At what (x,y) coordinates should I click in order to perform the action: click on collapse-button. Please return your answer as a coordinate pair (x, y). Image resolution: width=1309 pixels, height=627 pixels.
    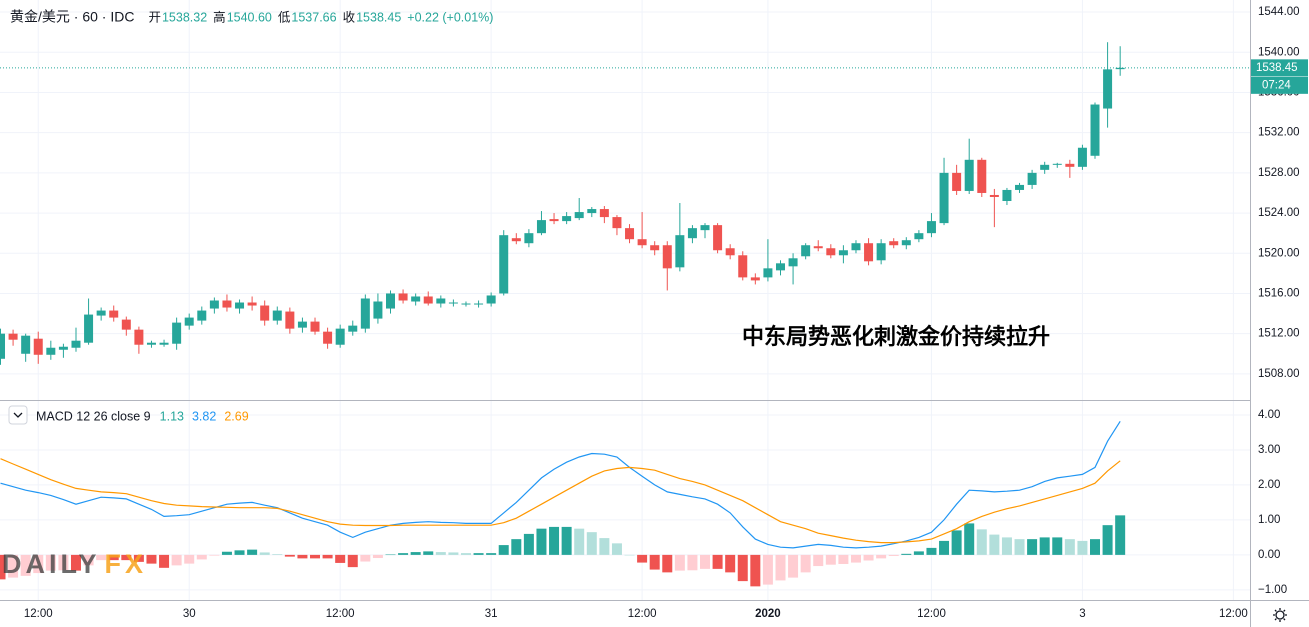
    Looking at the image, I should click on (18, 415).